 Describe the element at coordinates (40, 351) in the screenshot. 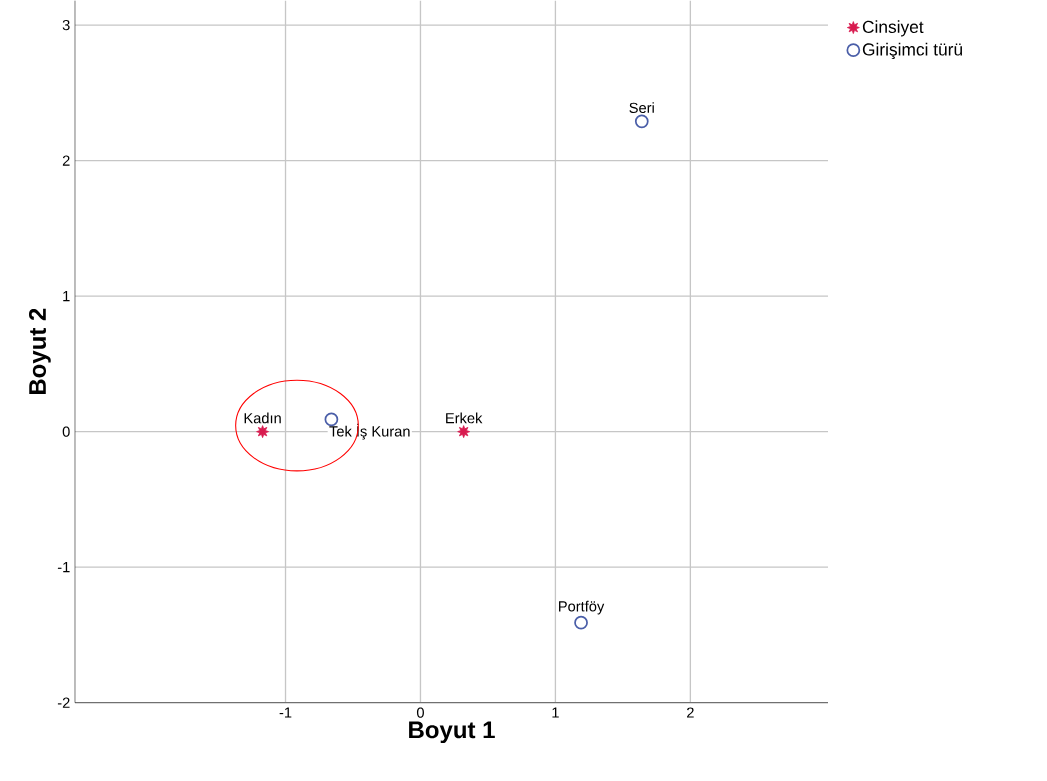

I see `y-axis-title: Boyut 2` at that location.